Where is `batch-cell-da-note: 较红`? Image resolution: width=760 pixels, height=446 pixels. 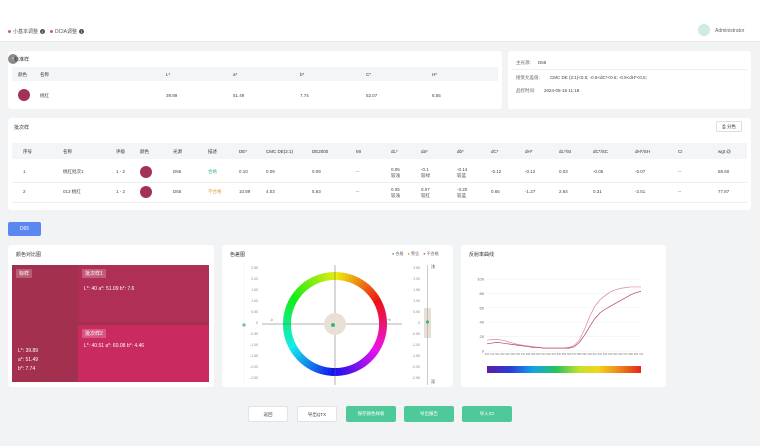
batch-cell-da-note: 较红 is located at coordinates (425, 195).